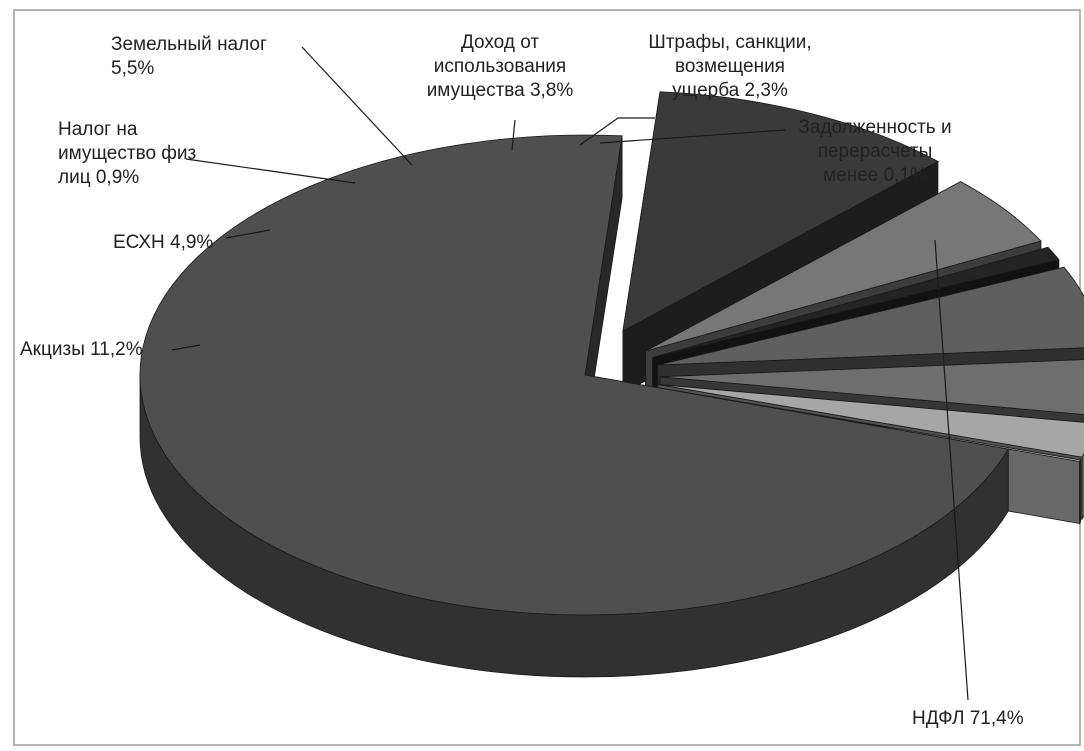 The width and height of the screenshot is (1084, 751). What do you see at coordinates (875, 175) in the screenshot?
I see `data-label-8-line-3: менее 0,1%` at bounding box center [875, 175].